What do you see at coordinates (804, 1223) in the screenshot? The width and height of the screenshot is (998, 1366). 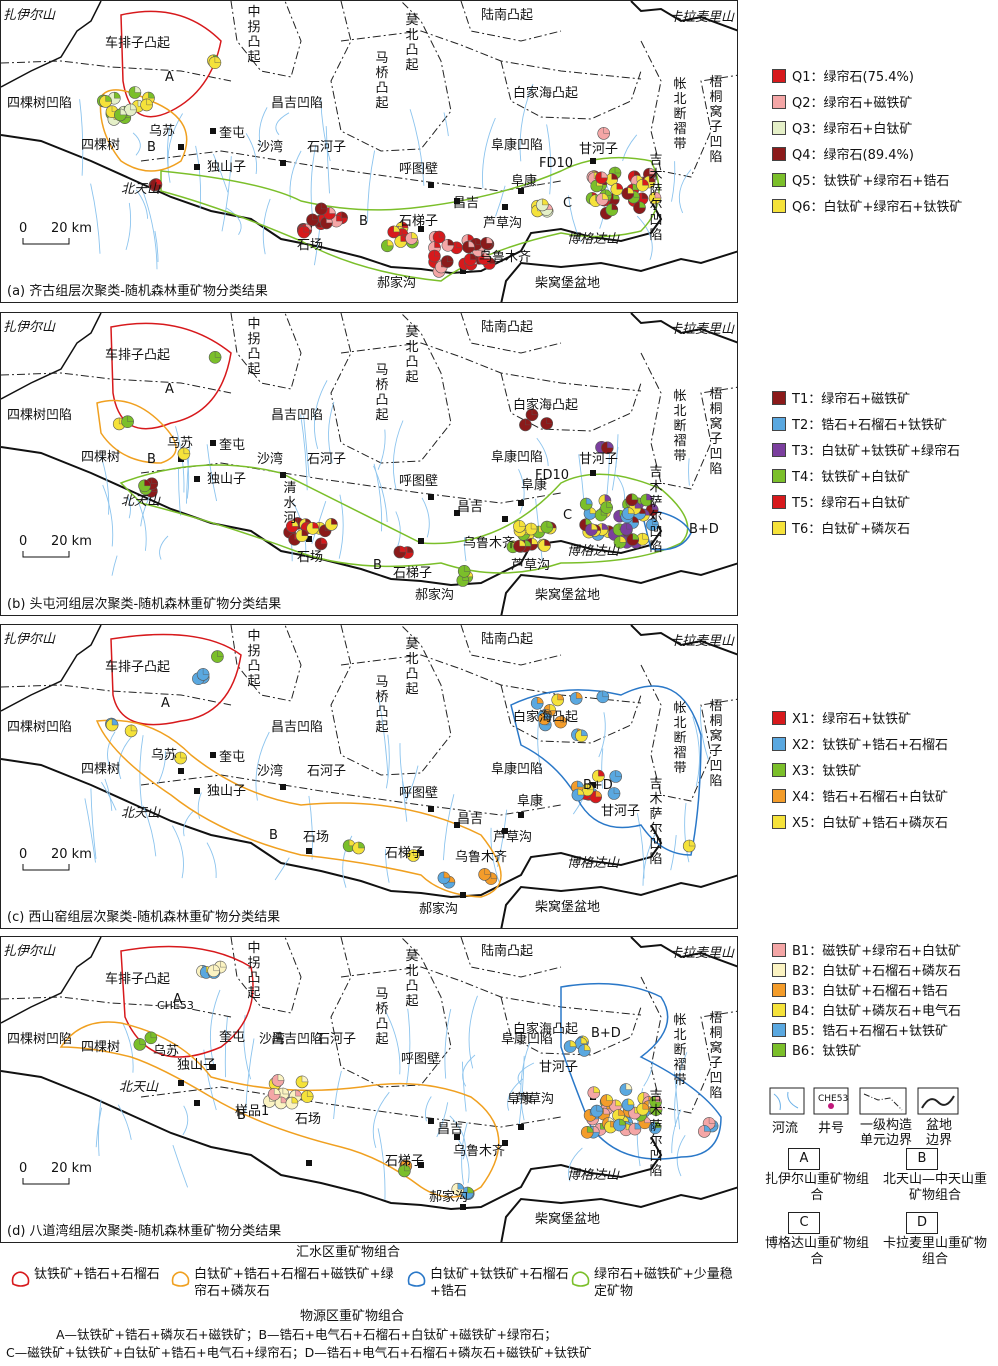 I see `source-box-c: C` at bounding box center [804, 1223].